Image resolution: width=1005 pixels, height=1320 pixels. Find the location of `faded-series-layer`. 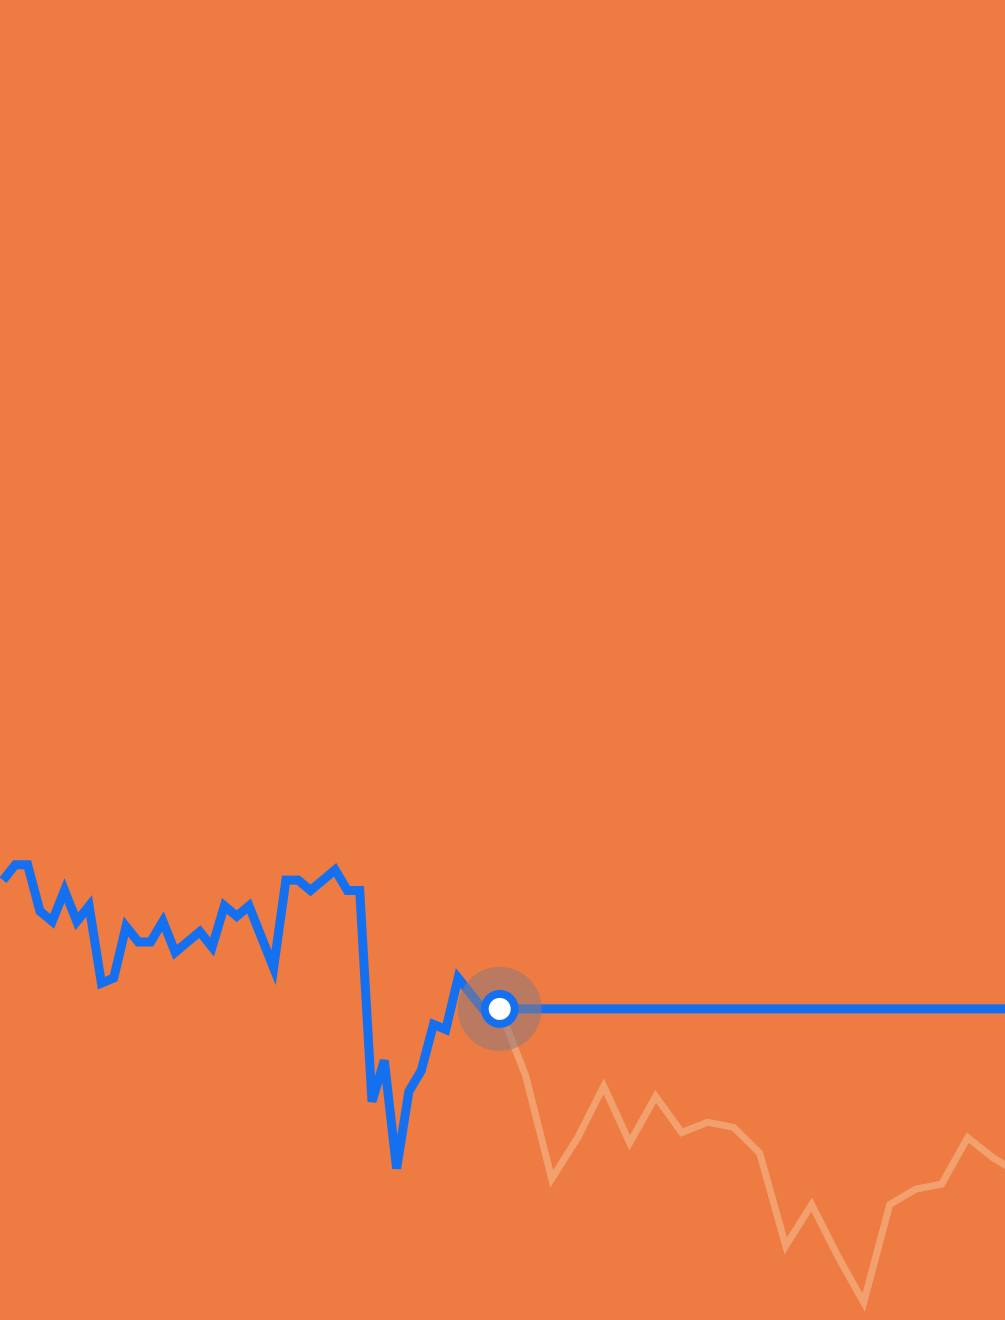

faded-series-layer is located at coordinates (750, 1159).